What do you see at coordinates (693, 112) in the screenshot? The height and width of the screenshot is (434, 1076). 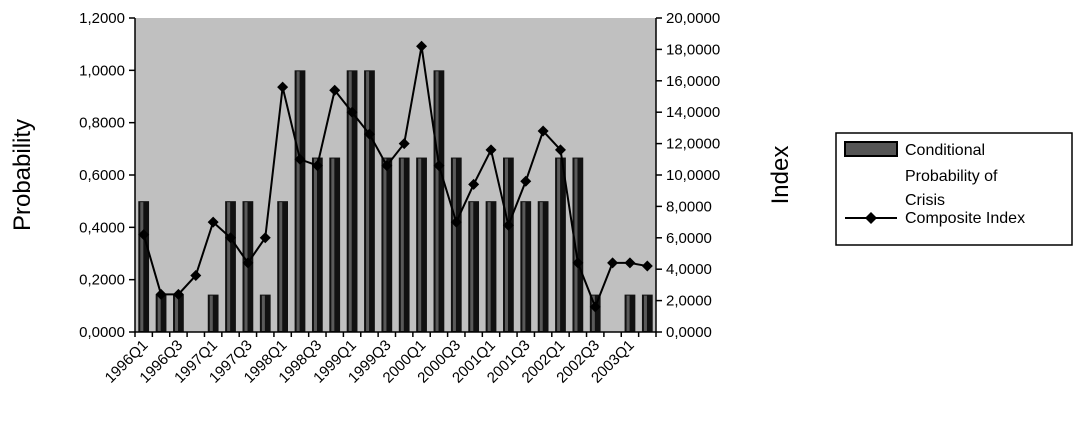 I see `right-tick-label: 14,0000` at bounding box center [693, 112].